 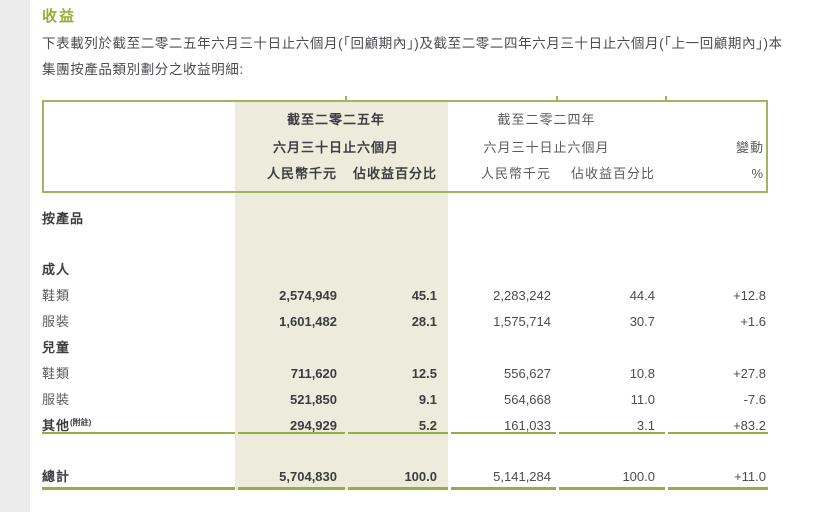 I want to click on cell-2025-pct: 12.5, so click(x=424, y=373).